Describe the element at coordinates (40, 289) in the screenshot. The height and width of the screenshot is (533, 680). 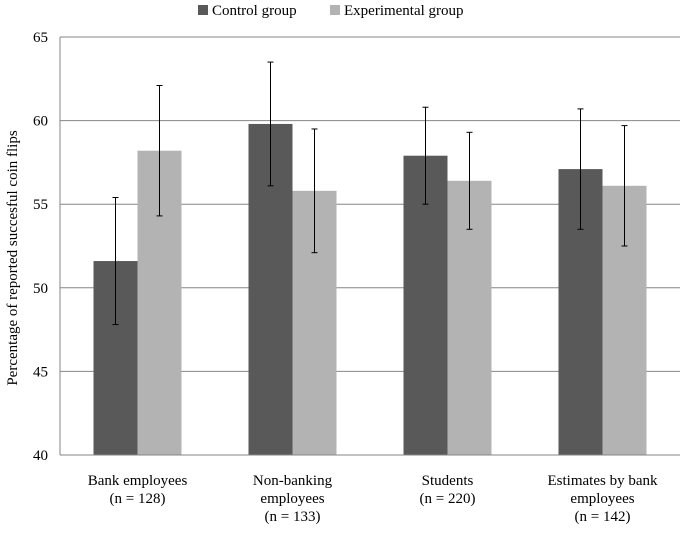
I see `y-tick-label: 50` at that location.